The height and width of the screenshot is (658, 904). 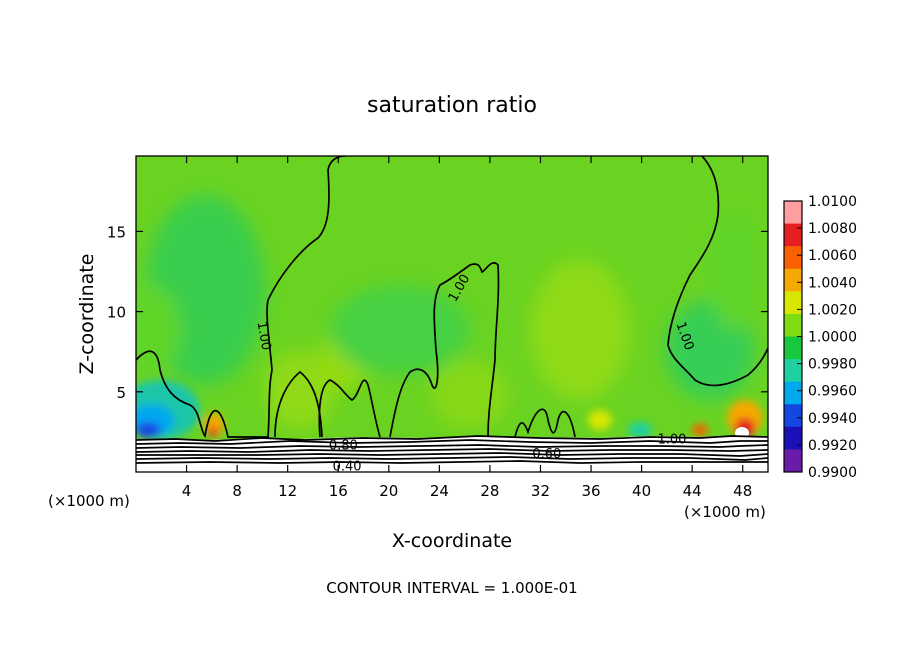 What do you see at coordinates (832, 256) in the screenshot?
I see `colorbar-tick-label: 1.0060` at bounding box center [832, 256].